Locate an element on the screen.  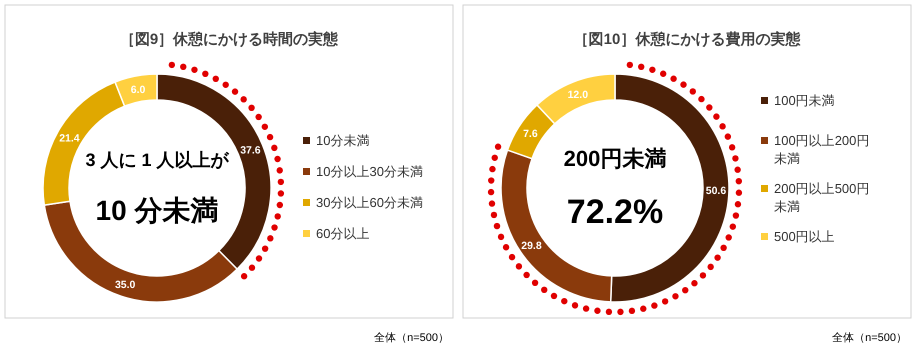
data-label: 6.0 is located at coordinates (138, 90).